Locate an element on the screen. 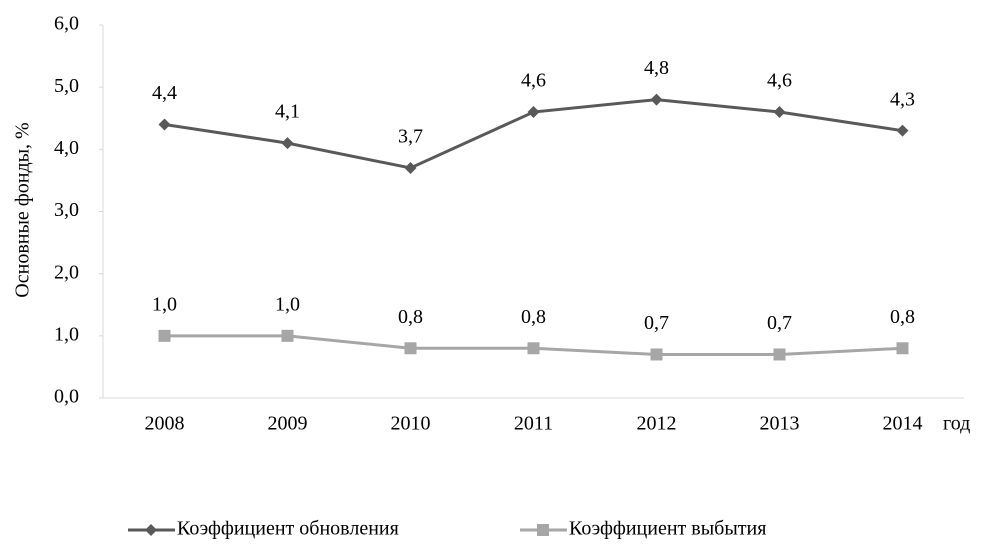 This screenshot has width=986, height=544. y-tick-label: 0,0 is located at coordinates (66, 397).